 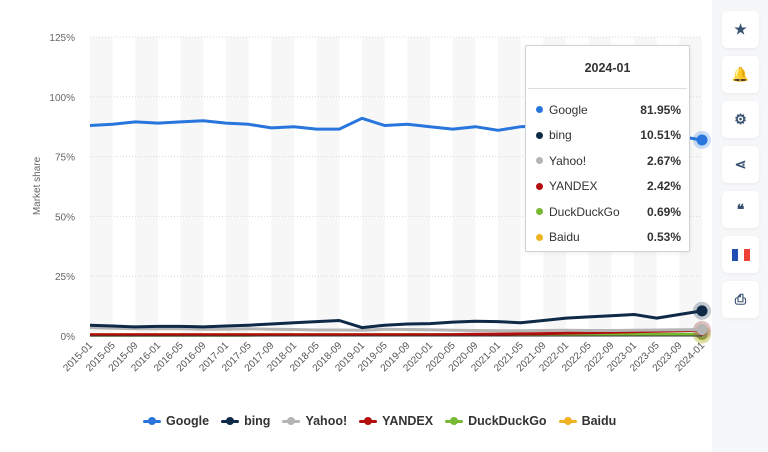 I want to click on sidebar-toolbar: ★ 🔔 ⚙ ⋖ ❝ ⎙, so click(x=740, y=226).